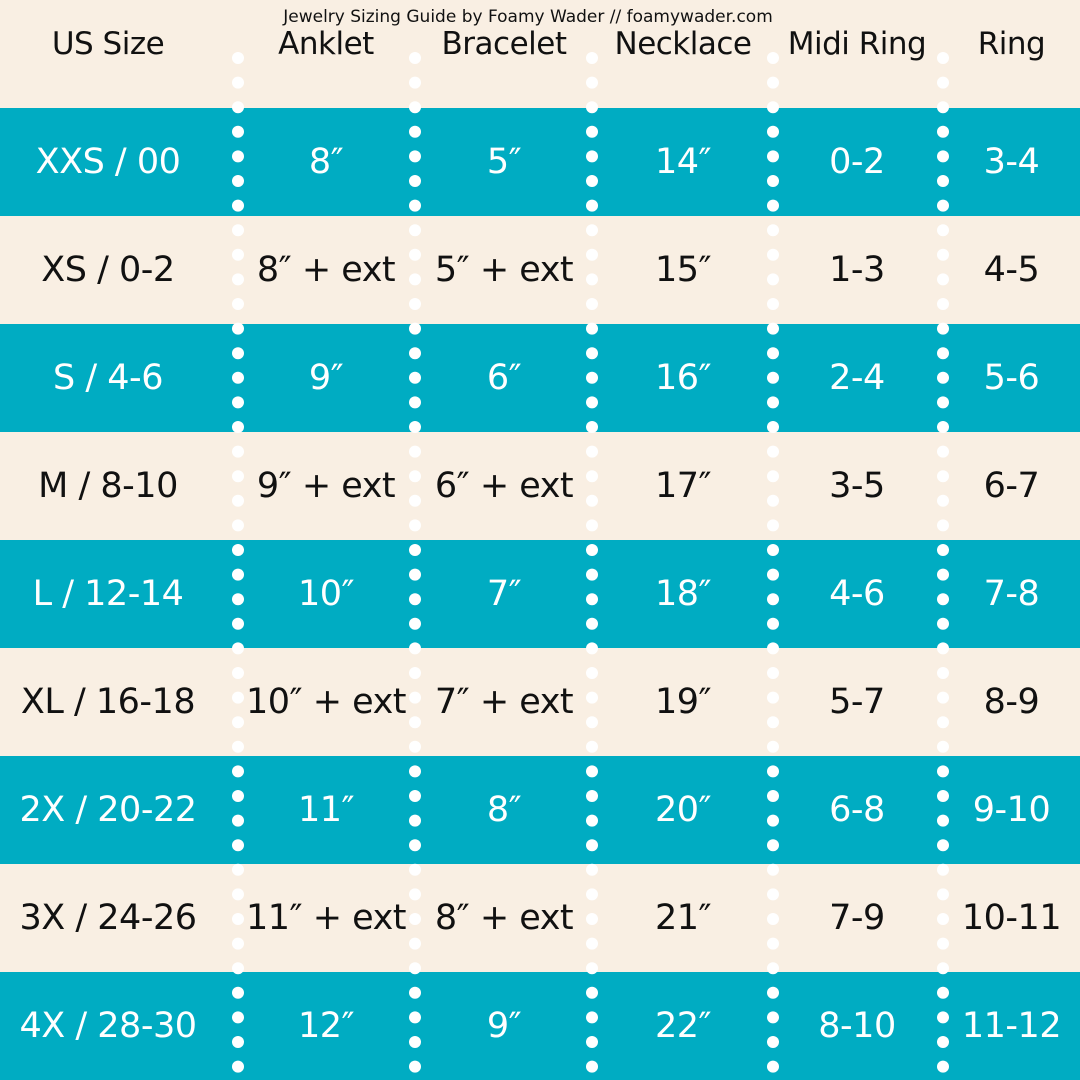  Describe the element at coordinates (108, 162) in the screenshot. I see `cell-us-size: XXS / 00` at that location.